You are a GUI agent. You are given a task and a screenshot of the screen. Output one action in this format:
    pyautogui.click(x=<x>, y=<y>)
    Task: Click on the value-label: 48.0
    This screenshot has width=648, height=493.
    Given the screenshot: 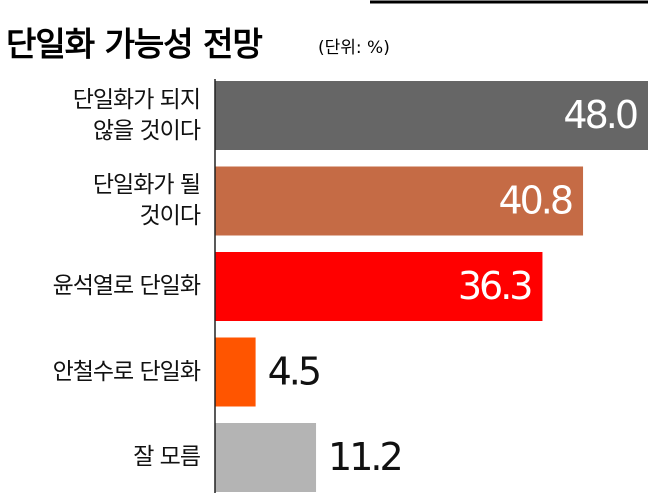 What is the action you would take?
    pyautogui.click(x=599, y=115)
    